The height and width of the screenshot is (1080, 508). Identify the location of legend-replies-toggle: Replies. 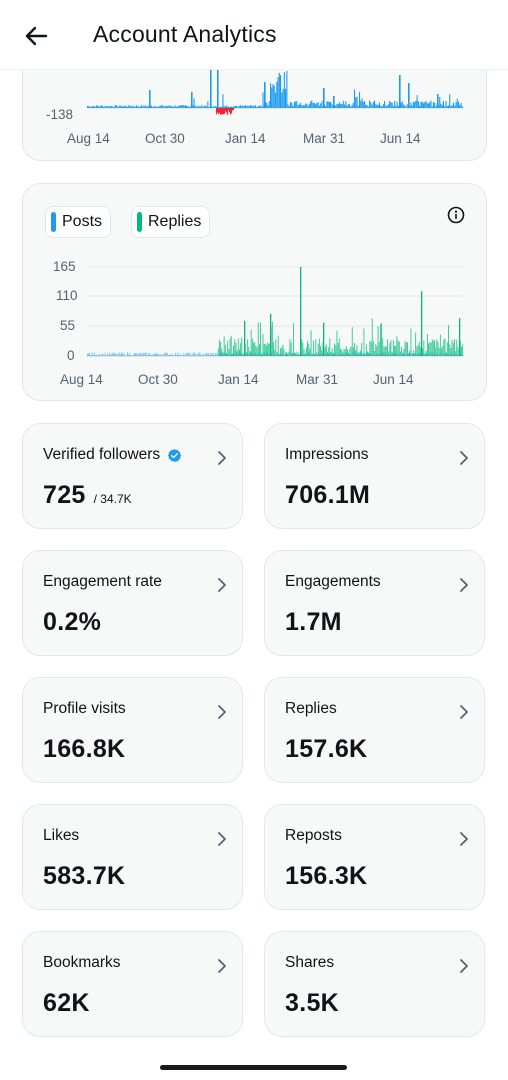
(171, 222).